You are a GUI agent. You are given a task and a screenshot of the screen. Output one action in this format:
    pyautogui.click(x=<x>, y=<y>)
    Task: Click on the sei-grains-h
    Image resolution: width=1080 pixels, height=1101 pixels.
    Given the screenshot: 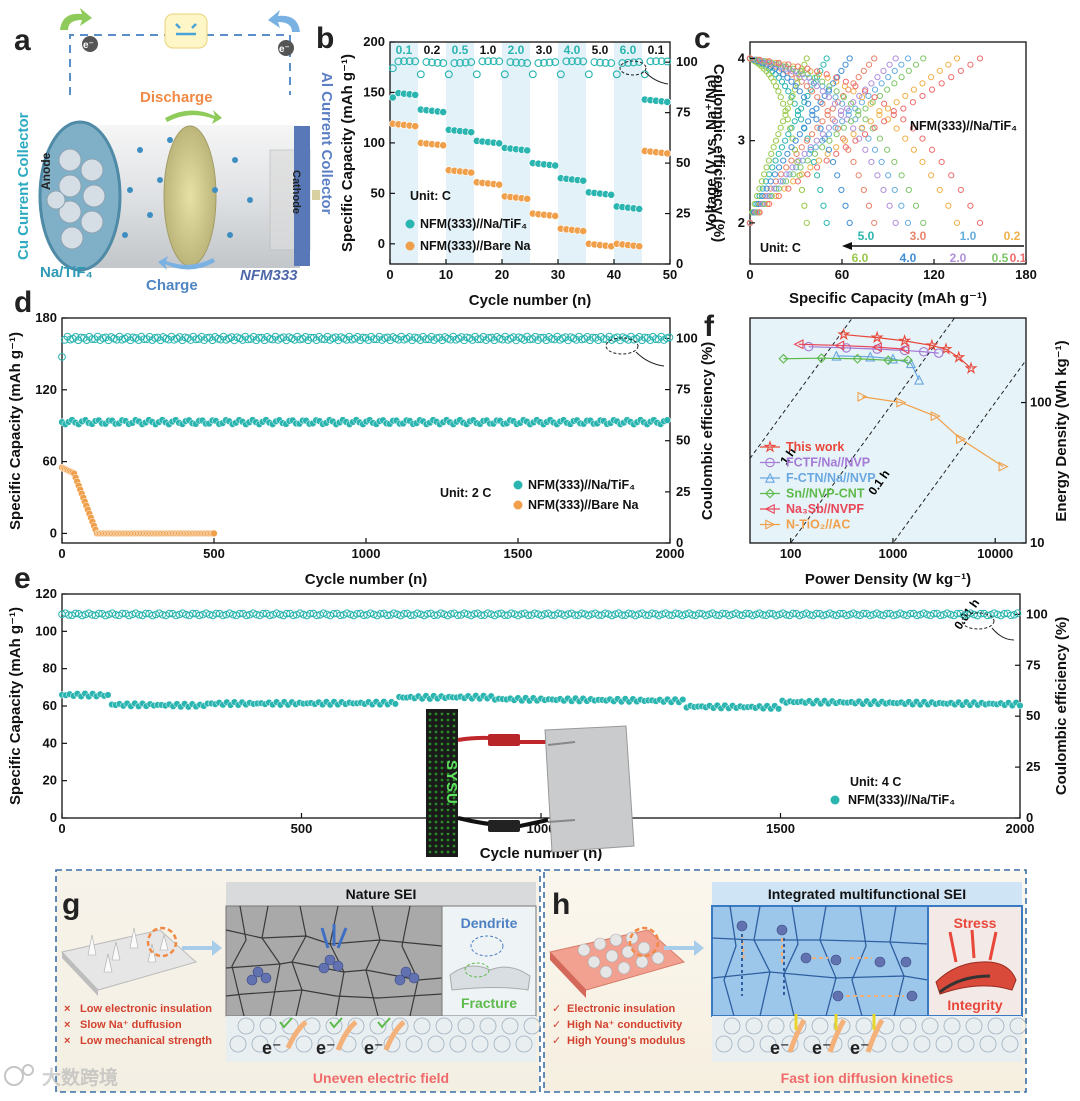 What is the action you would take?
    pyautogui.click(x=820, y=961)
    